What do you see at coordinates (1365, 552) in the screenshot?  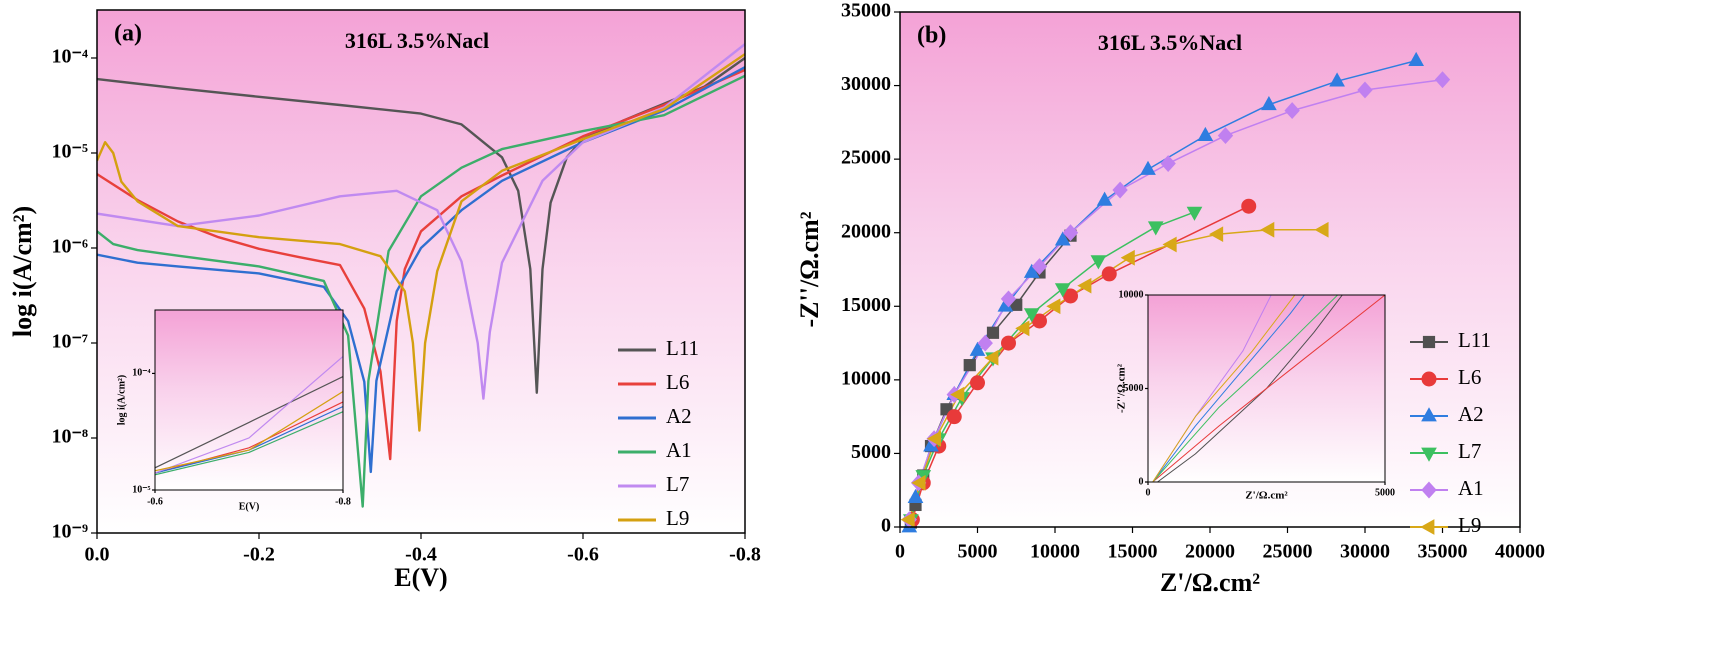 I see `x-tick-label: 30000` at bounding box center [1365, 552].